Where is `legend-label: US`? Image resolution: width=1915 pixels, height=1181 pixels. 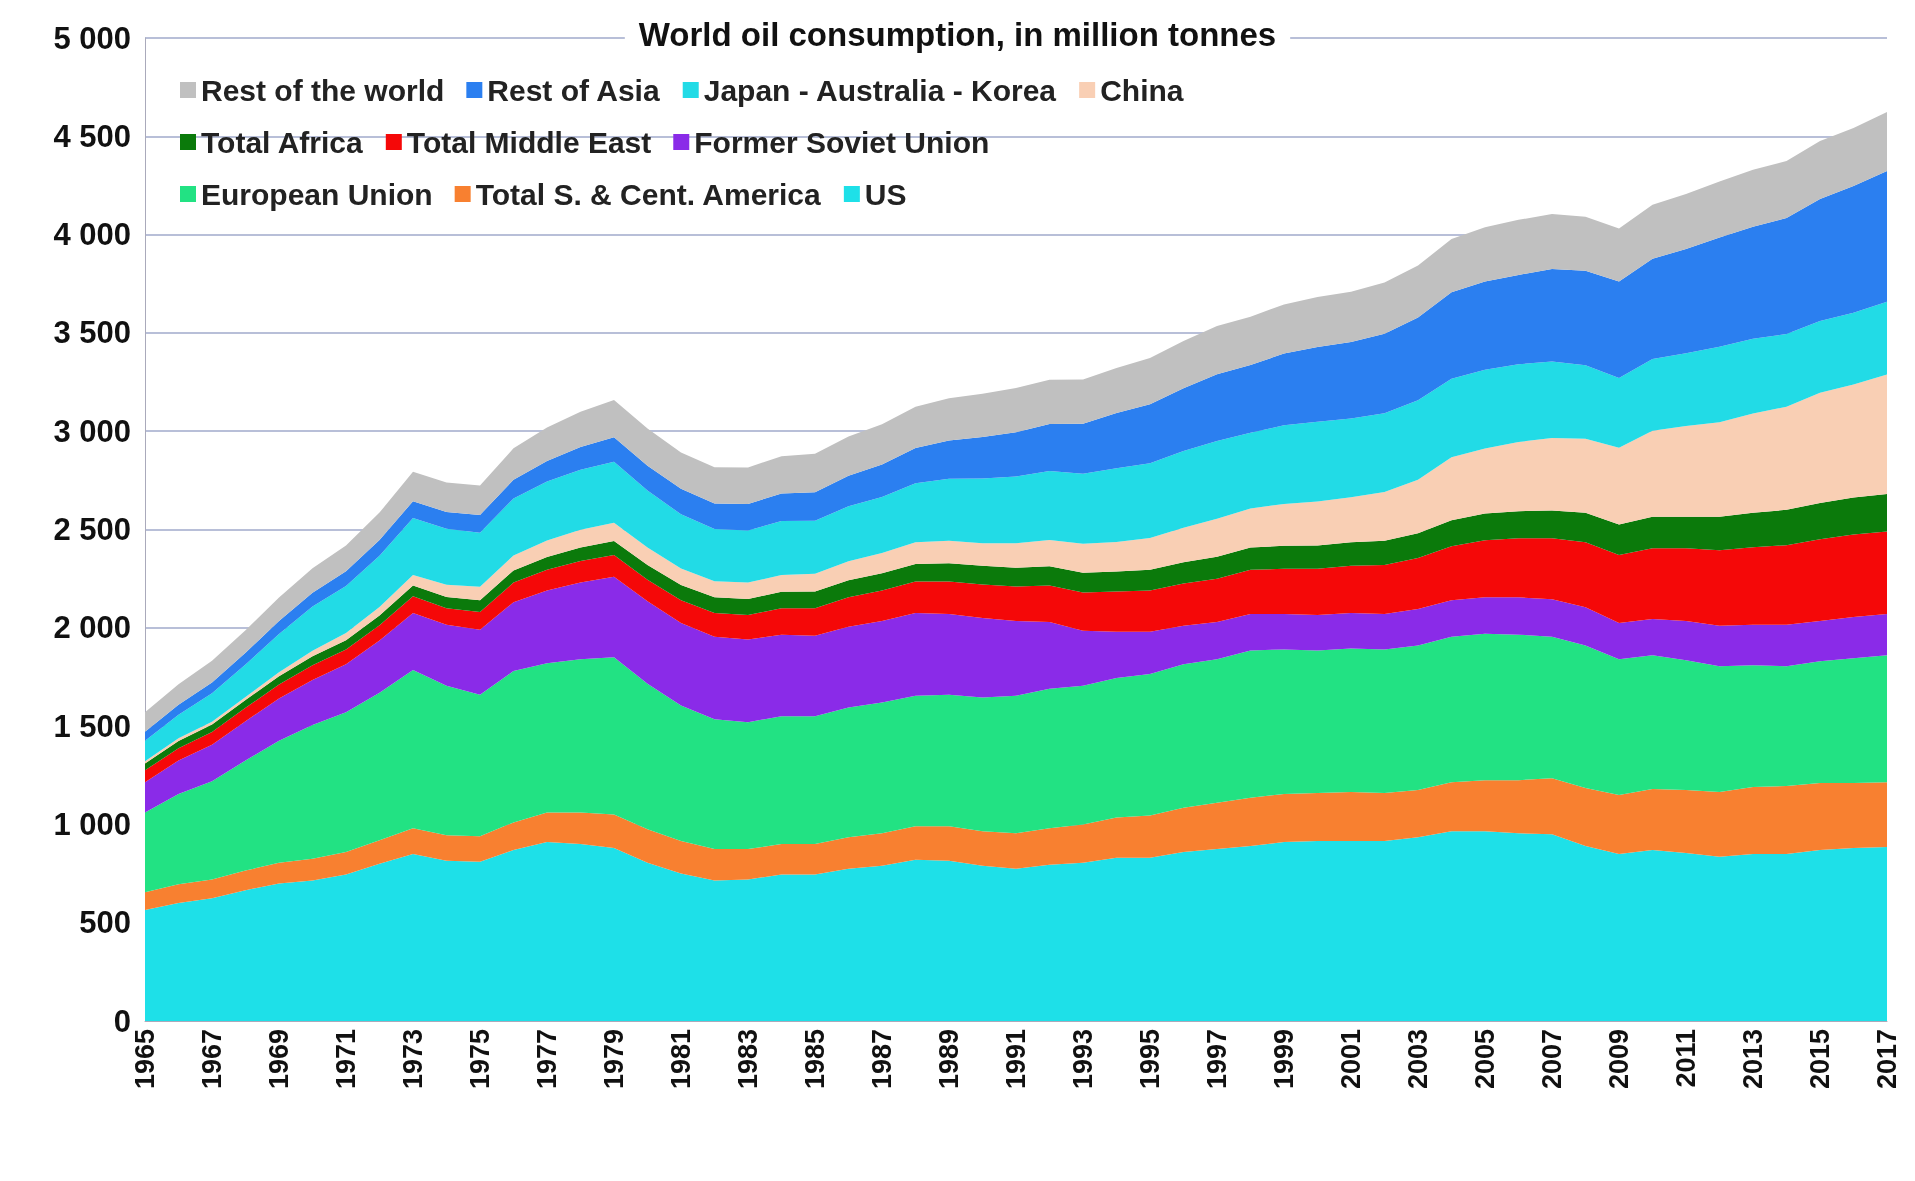 legend-label: US is located at coordinates (885, 194).